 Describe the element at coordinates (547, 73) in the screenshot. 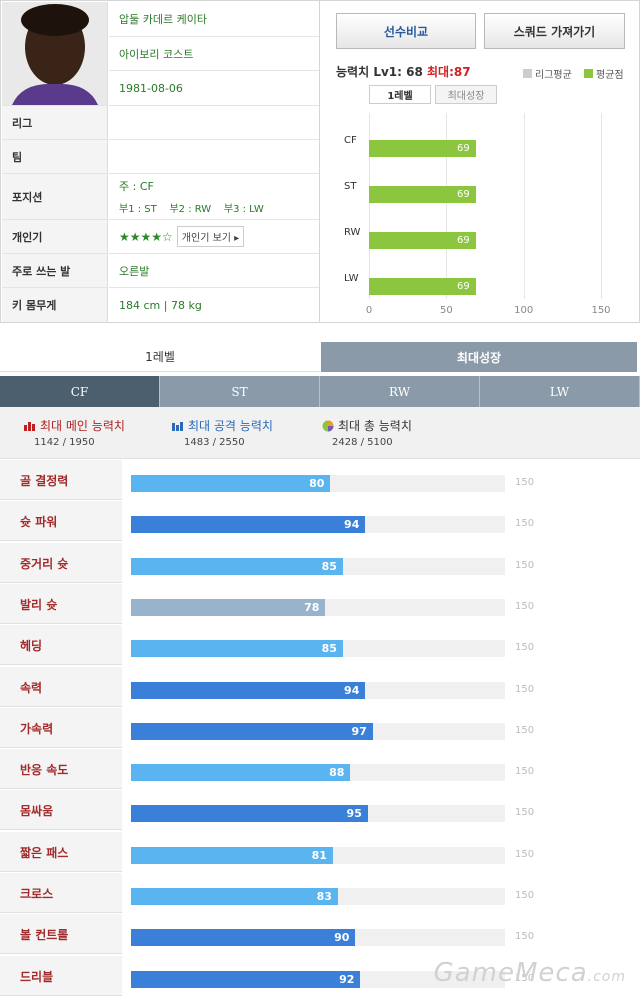

I see `legend-league: 리그평균` at that location.